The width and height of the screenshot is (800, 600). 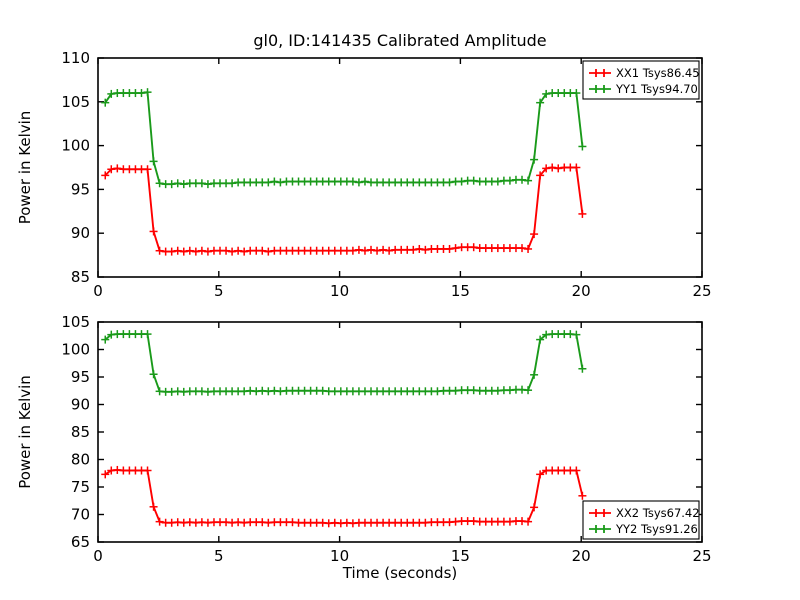 What do you see at coordinates (399, 40) in the screenshot?
I see `figure-title: gl0, ID:141435 Calibrated Amplitude` at bounding box center [399, 40].